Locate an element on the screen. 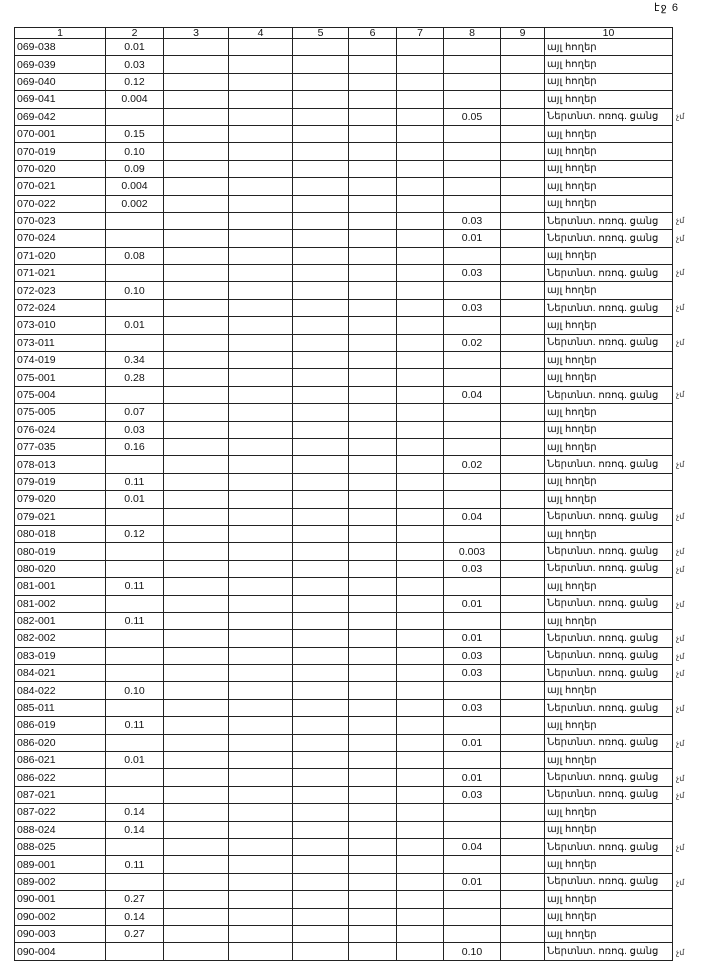  parcel-id-cell: 075-004 is located at coordinates (60, 395).